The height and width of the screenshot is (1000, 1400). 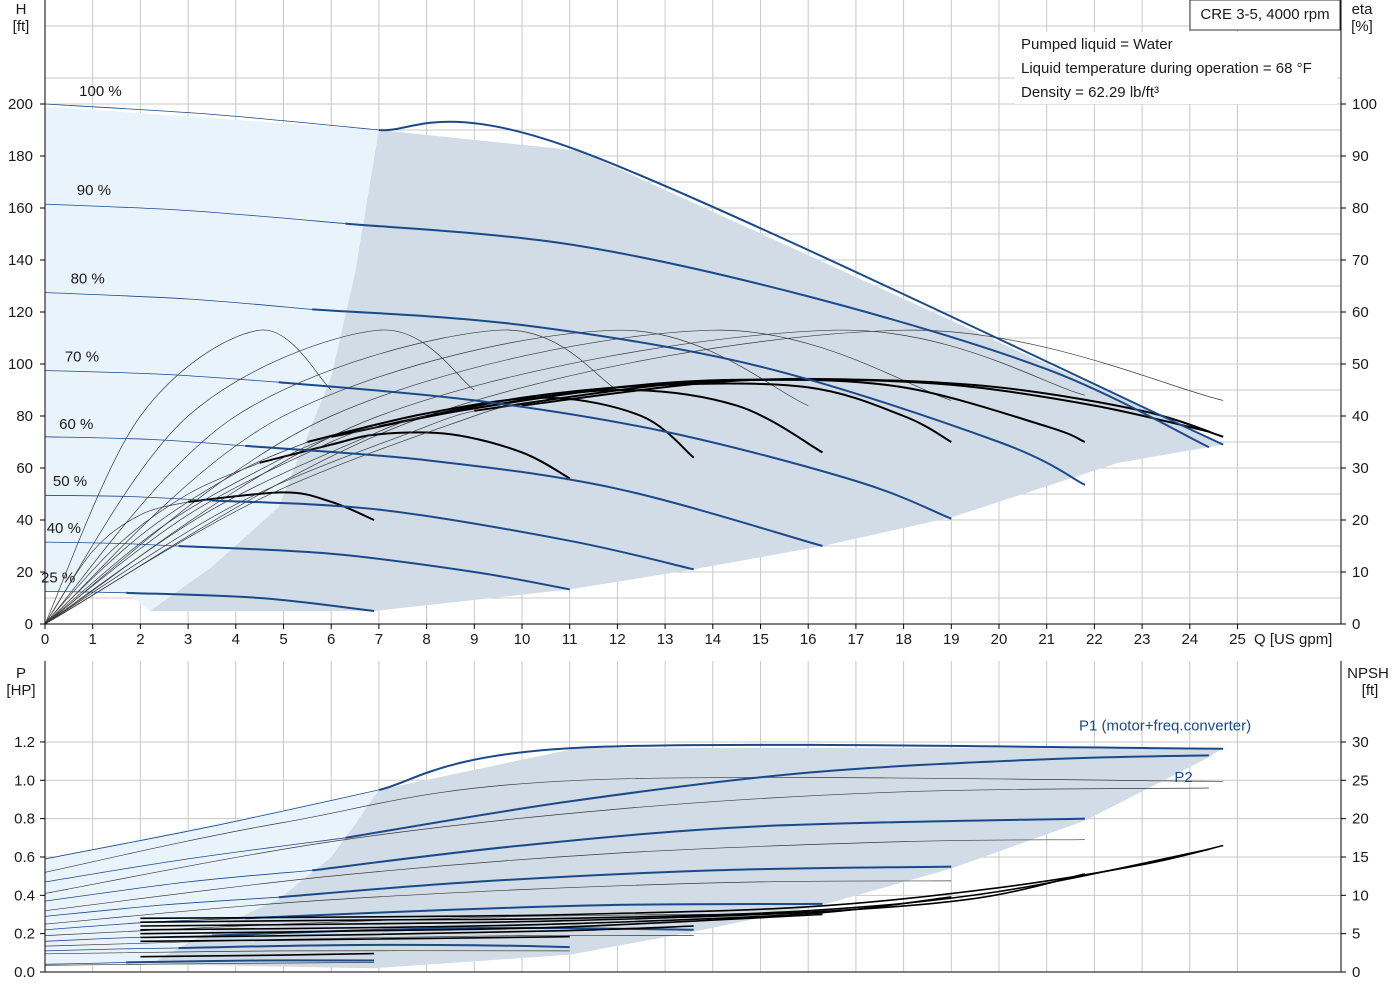 What do you see at coordinates (24, 934) in the screenshot?
I see `y-tick-label-left: 0.2` at bounding box center [24, 934].